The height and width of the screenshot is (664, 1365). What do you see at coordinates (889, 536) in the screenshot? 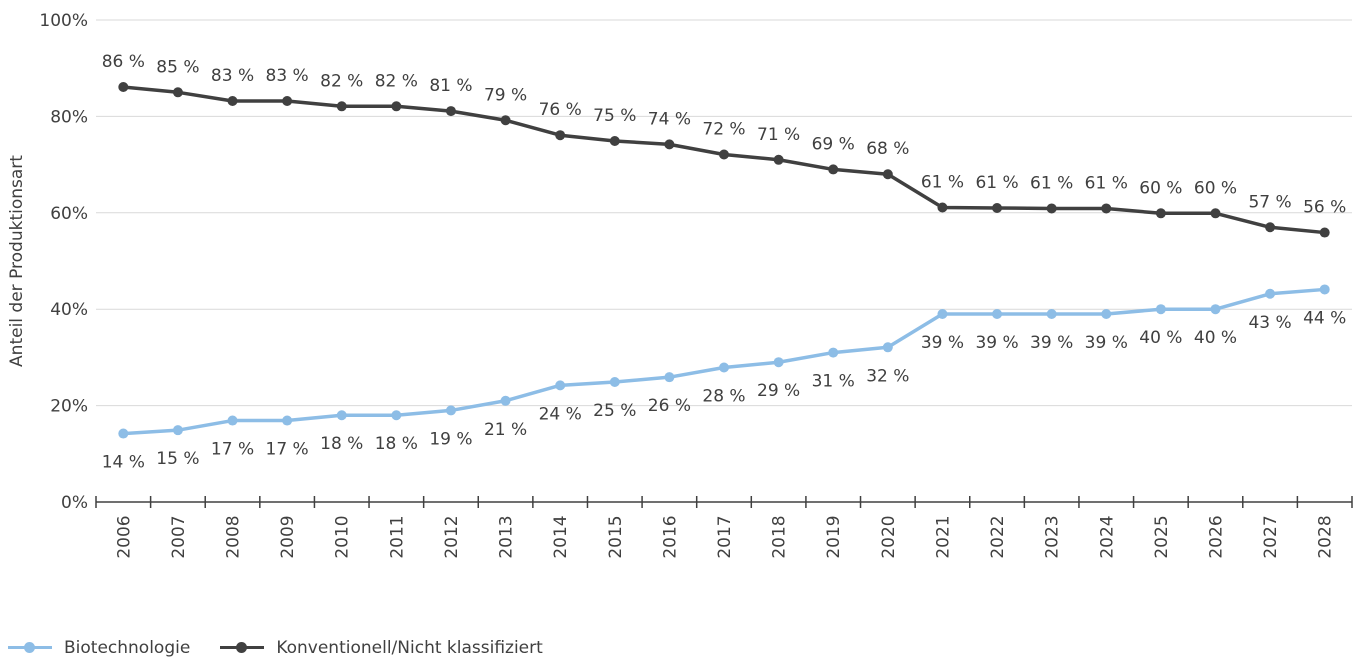
I see `x-tick-label: 2020` at bounding box center [889, 536].